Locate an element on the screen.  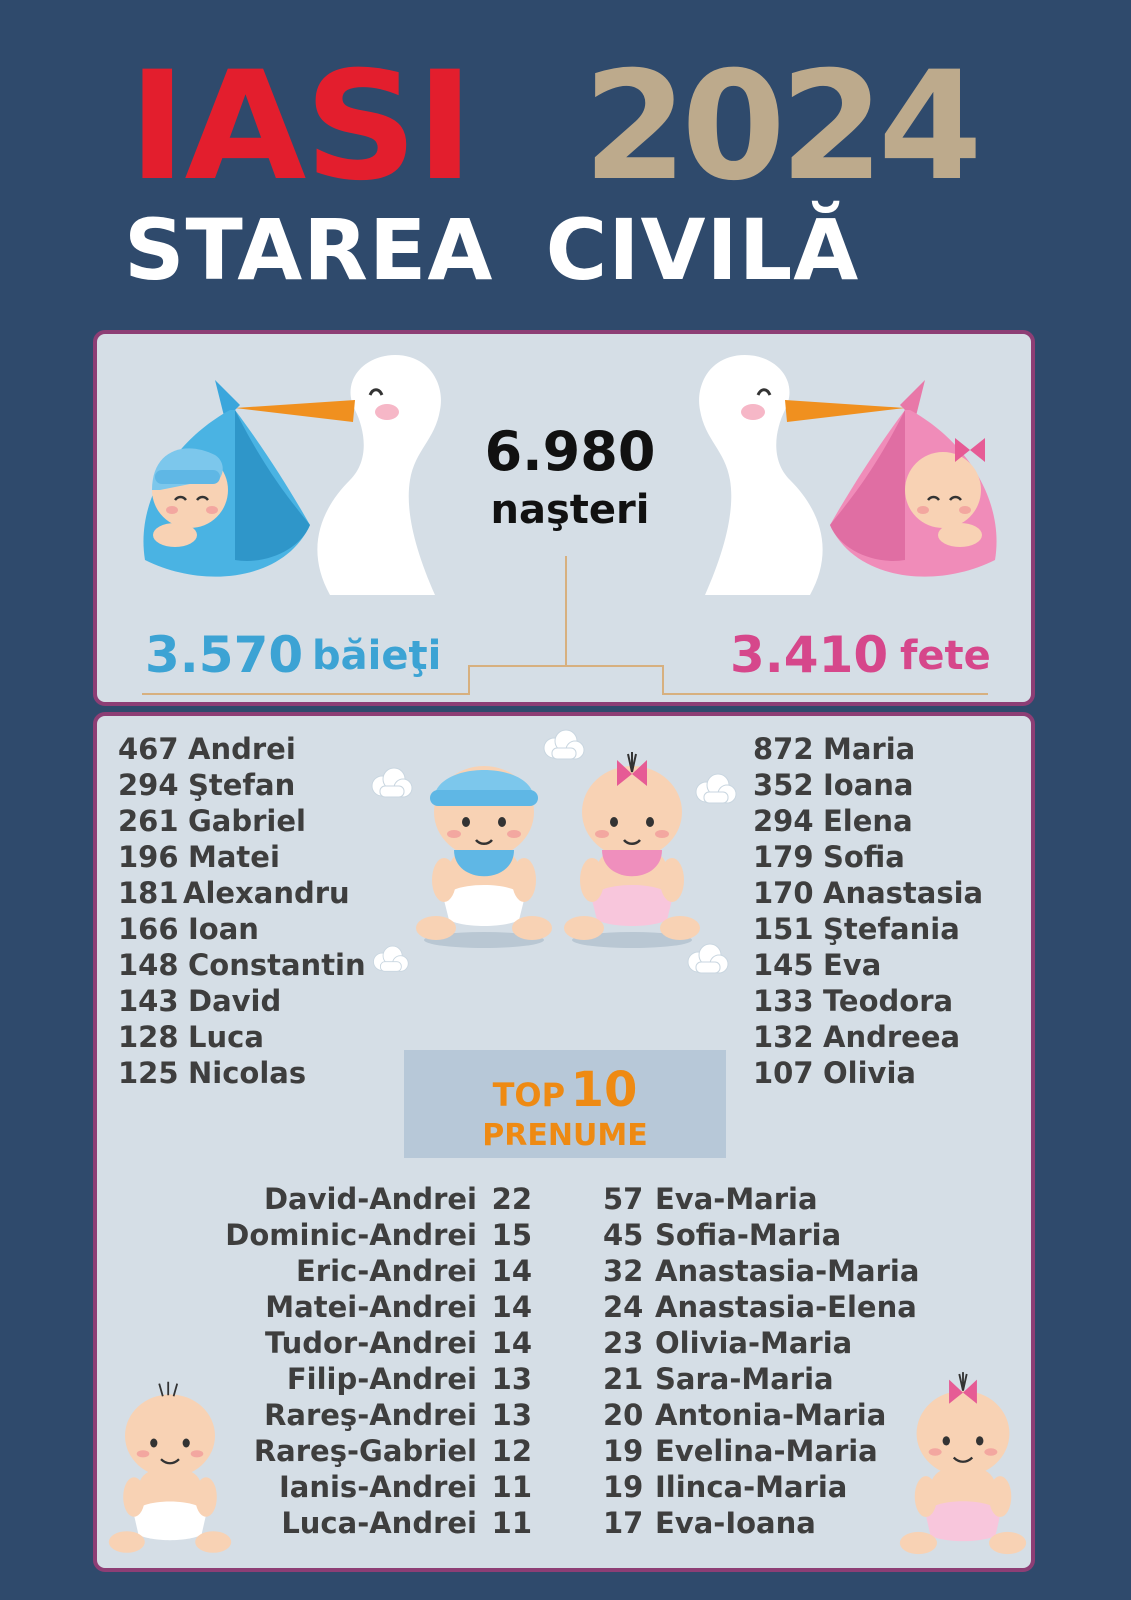
list-item: 21 Sara-Maria is located at coordinates (761, 1379).